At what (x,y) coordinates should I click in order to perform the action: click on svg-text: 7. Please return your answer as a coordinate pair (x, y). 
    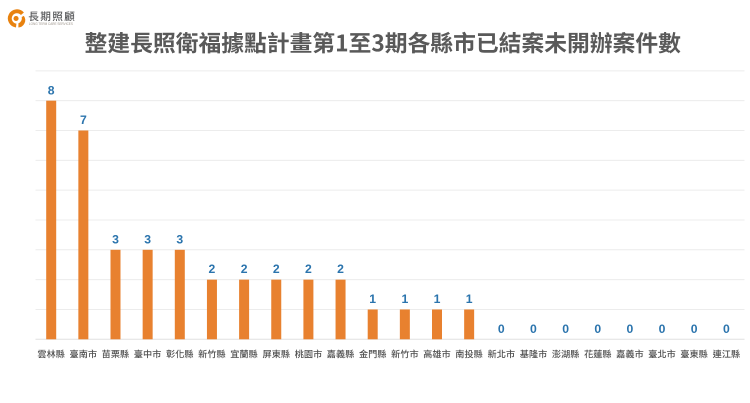
    Looking at the image, I should click on (83, 120).